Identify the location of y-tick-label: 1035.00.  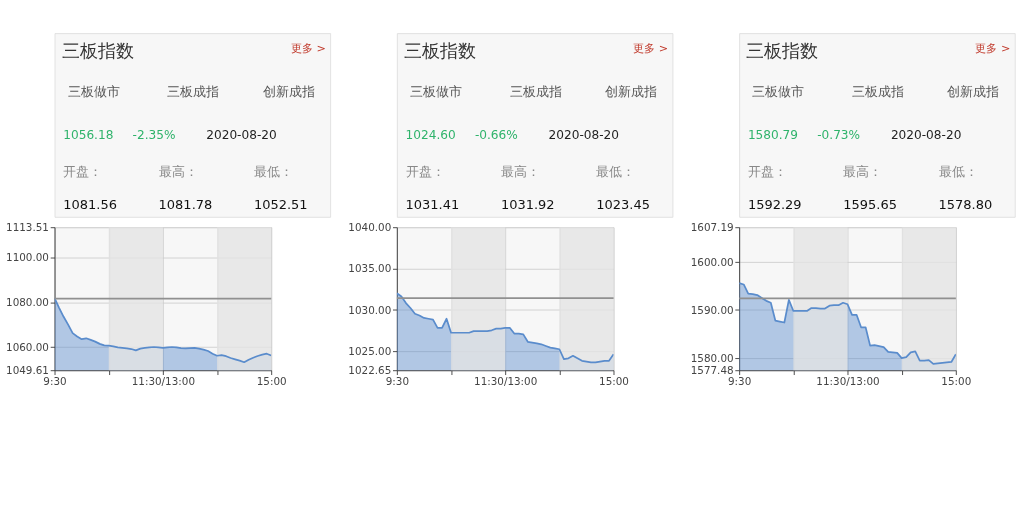
(370, 268).